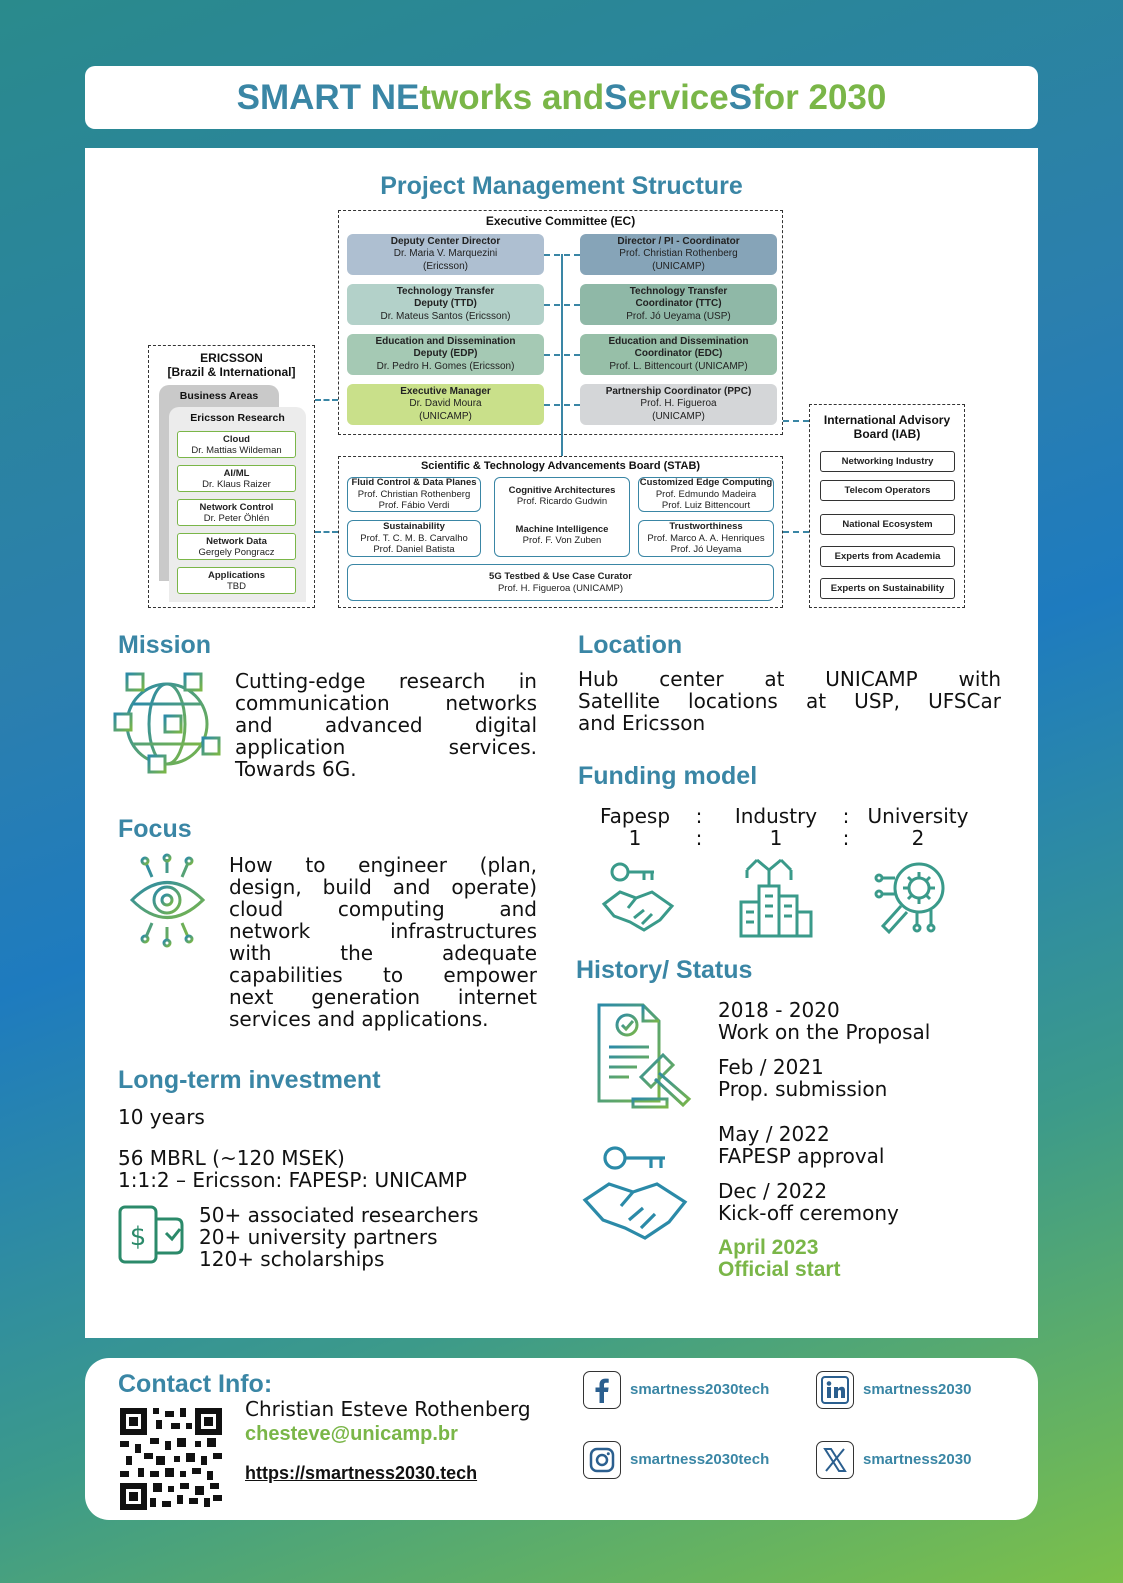  I want to click on event-text: FAPESP approval, so click(801, 1156).